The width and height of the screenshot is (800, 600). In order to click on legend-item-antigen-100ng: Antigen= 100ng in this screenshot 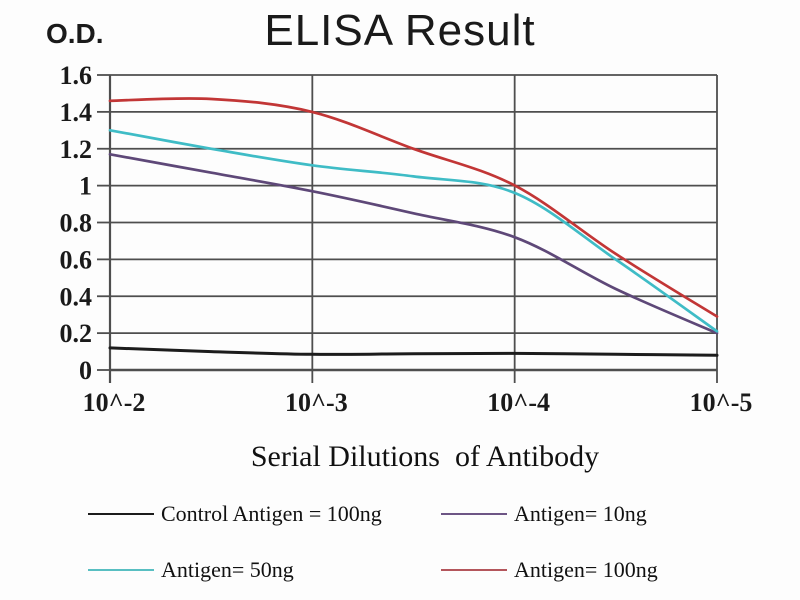, I will do `click(549, 570)`.